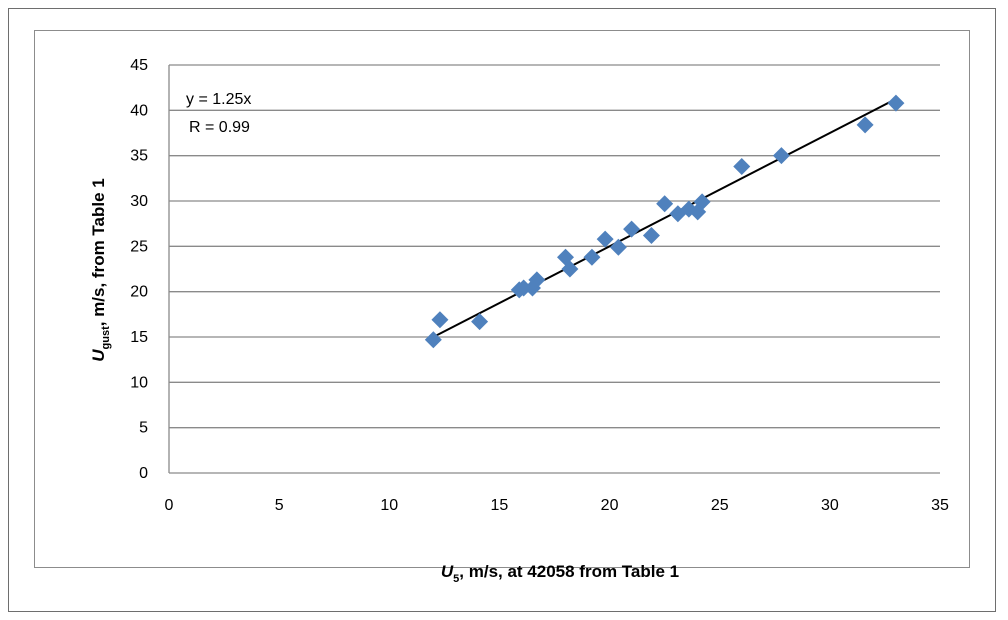 The image size is (1008, 620). I want to click on x-tick-label: 25, so click(720, 505).